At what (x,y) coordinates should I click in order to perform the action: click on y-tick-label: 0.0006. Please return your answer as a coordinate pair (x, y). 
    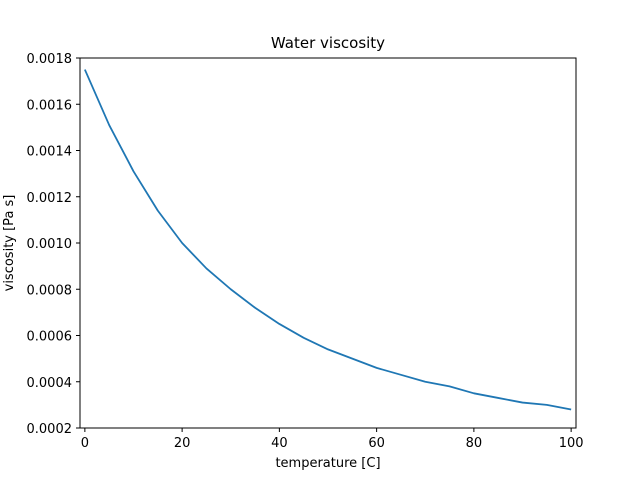
    Looking at the image, I should click on (50, 337).